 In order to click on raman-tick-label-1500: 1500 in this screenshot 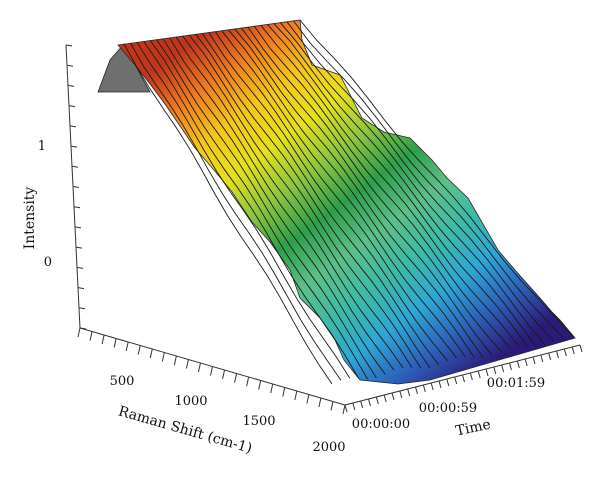, I will do `click(258, 421)`.